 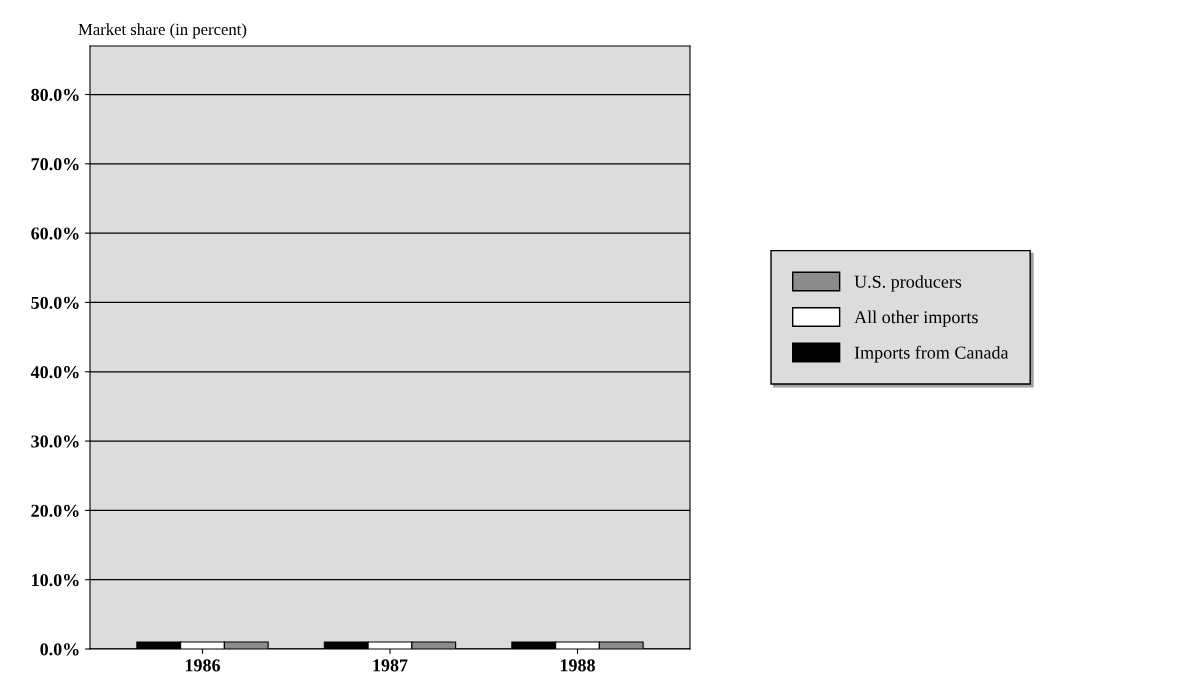 What do you see at coordinates (55, 95) in the screenshot?
I see `y-tick-label: 80.0%` at bounding box center [55, 95].